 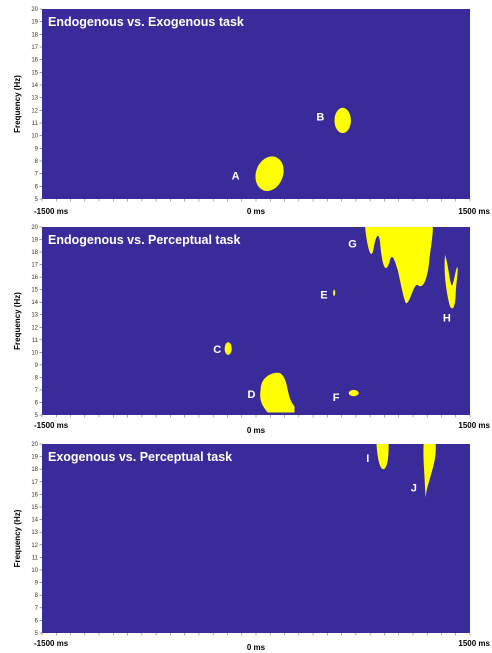 What do you see at coordinates (144, 240) in the screenshot?
I see `panel-title: Endogenous vs. Perceptual task` at bounding box center [144, 240].